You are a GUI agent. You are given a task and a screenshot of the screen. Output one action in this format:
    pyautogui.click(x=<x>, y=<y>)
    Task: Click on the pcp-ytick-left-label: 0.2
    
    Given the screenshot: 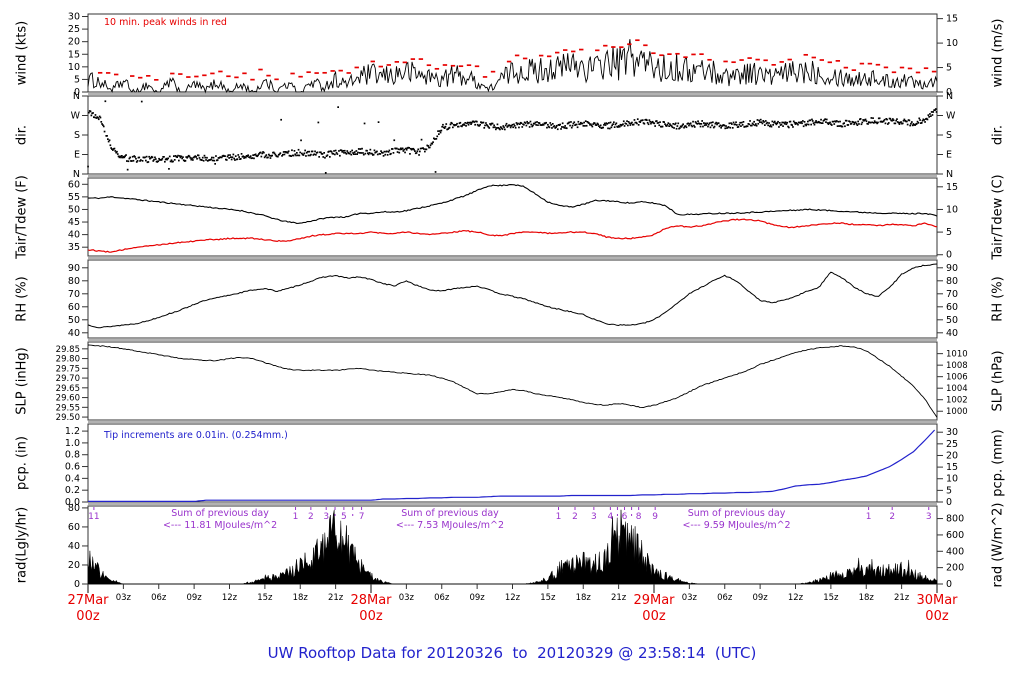 What is the action you would take?
    pyautogui.click(x=72, y=490)
    